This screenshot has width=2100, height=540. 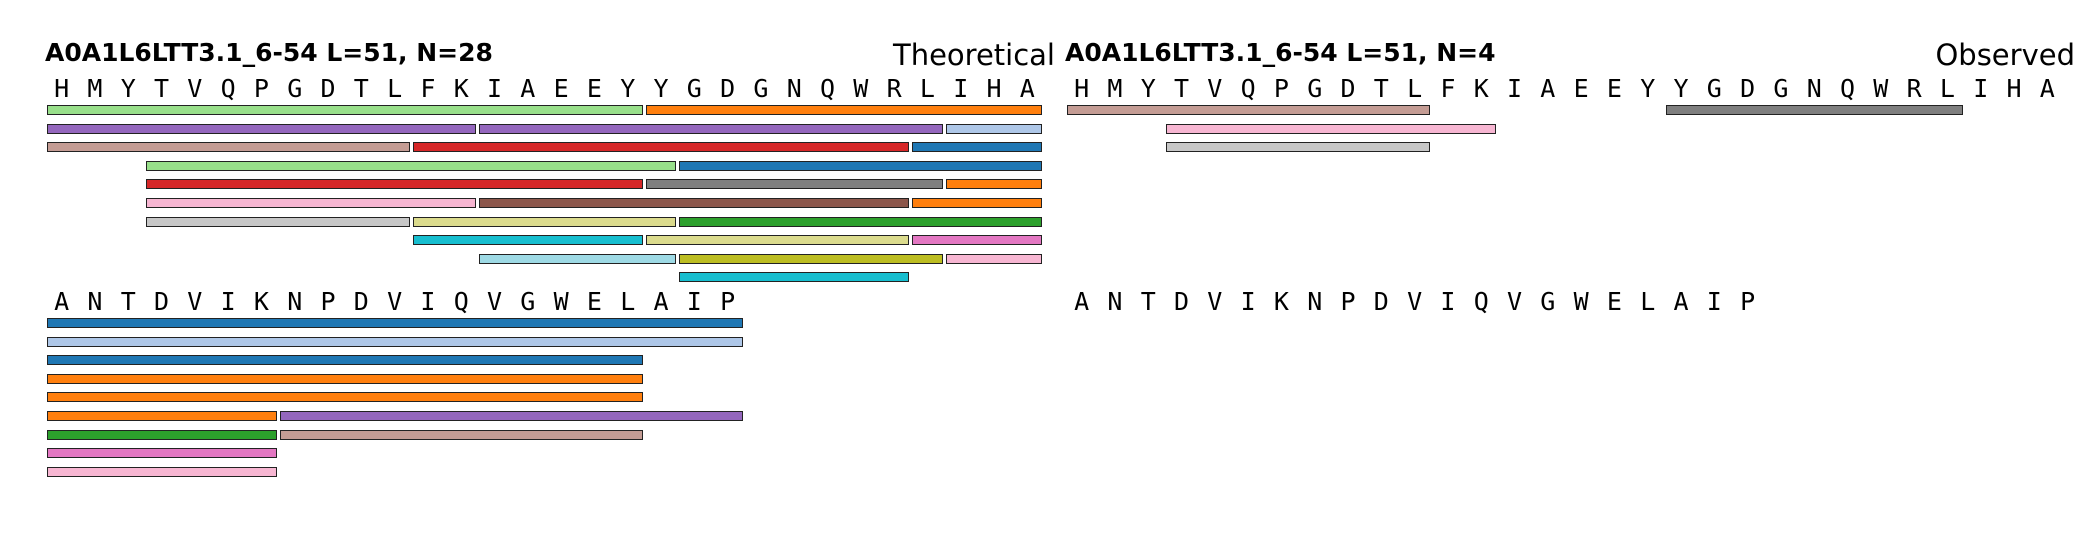 What do you see at coordinates (1448, 88) in the screenshot?
I see `residue-label: F` at bounding box center [1448, 88].